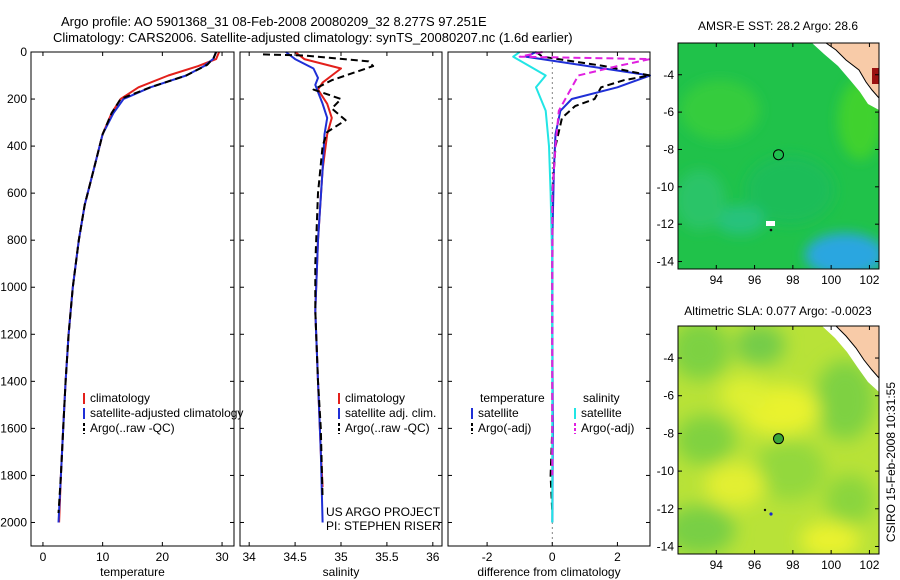  Describe the element at coordinates (13, 287) in the screenshot. I see `y-tick-label: 1000` at that location.